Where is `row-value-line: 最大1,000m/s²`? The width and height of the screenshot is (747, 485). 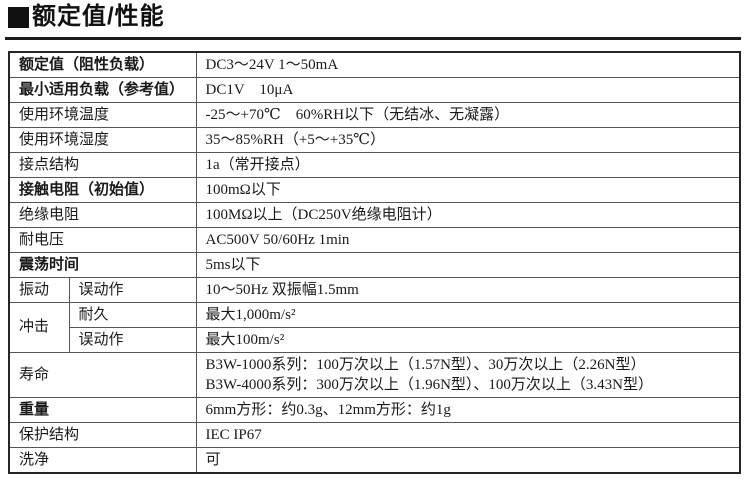 row-value-line: 最大1,000m/s² is located at coordinates (250, 315).